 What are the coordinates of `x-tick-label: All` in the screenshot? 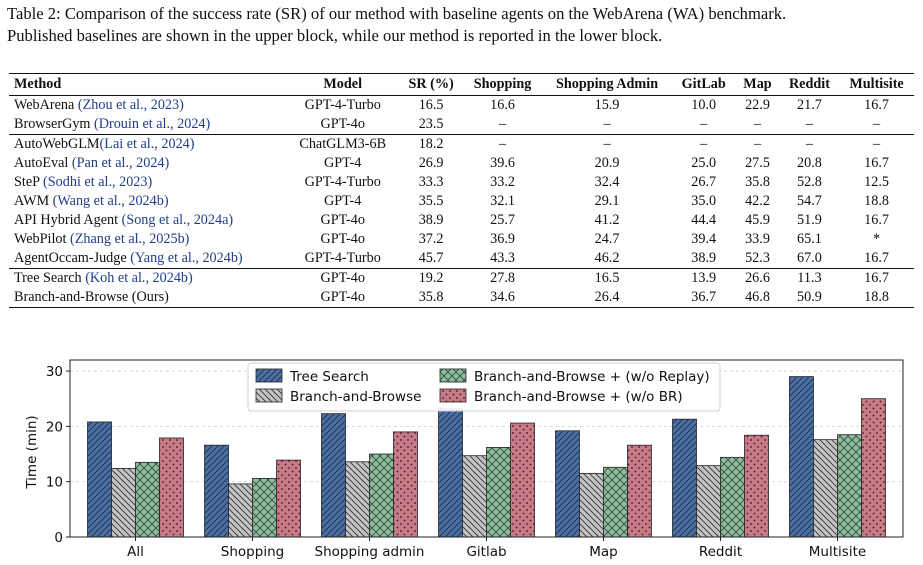 It's located at (135, 552).